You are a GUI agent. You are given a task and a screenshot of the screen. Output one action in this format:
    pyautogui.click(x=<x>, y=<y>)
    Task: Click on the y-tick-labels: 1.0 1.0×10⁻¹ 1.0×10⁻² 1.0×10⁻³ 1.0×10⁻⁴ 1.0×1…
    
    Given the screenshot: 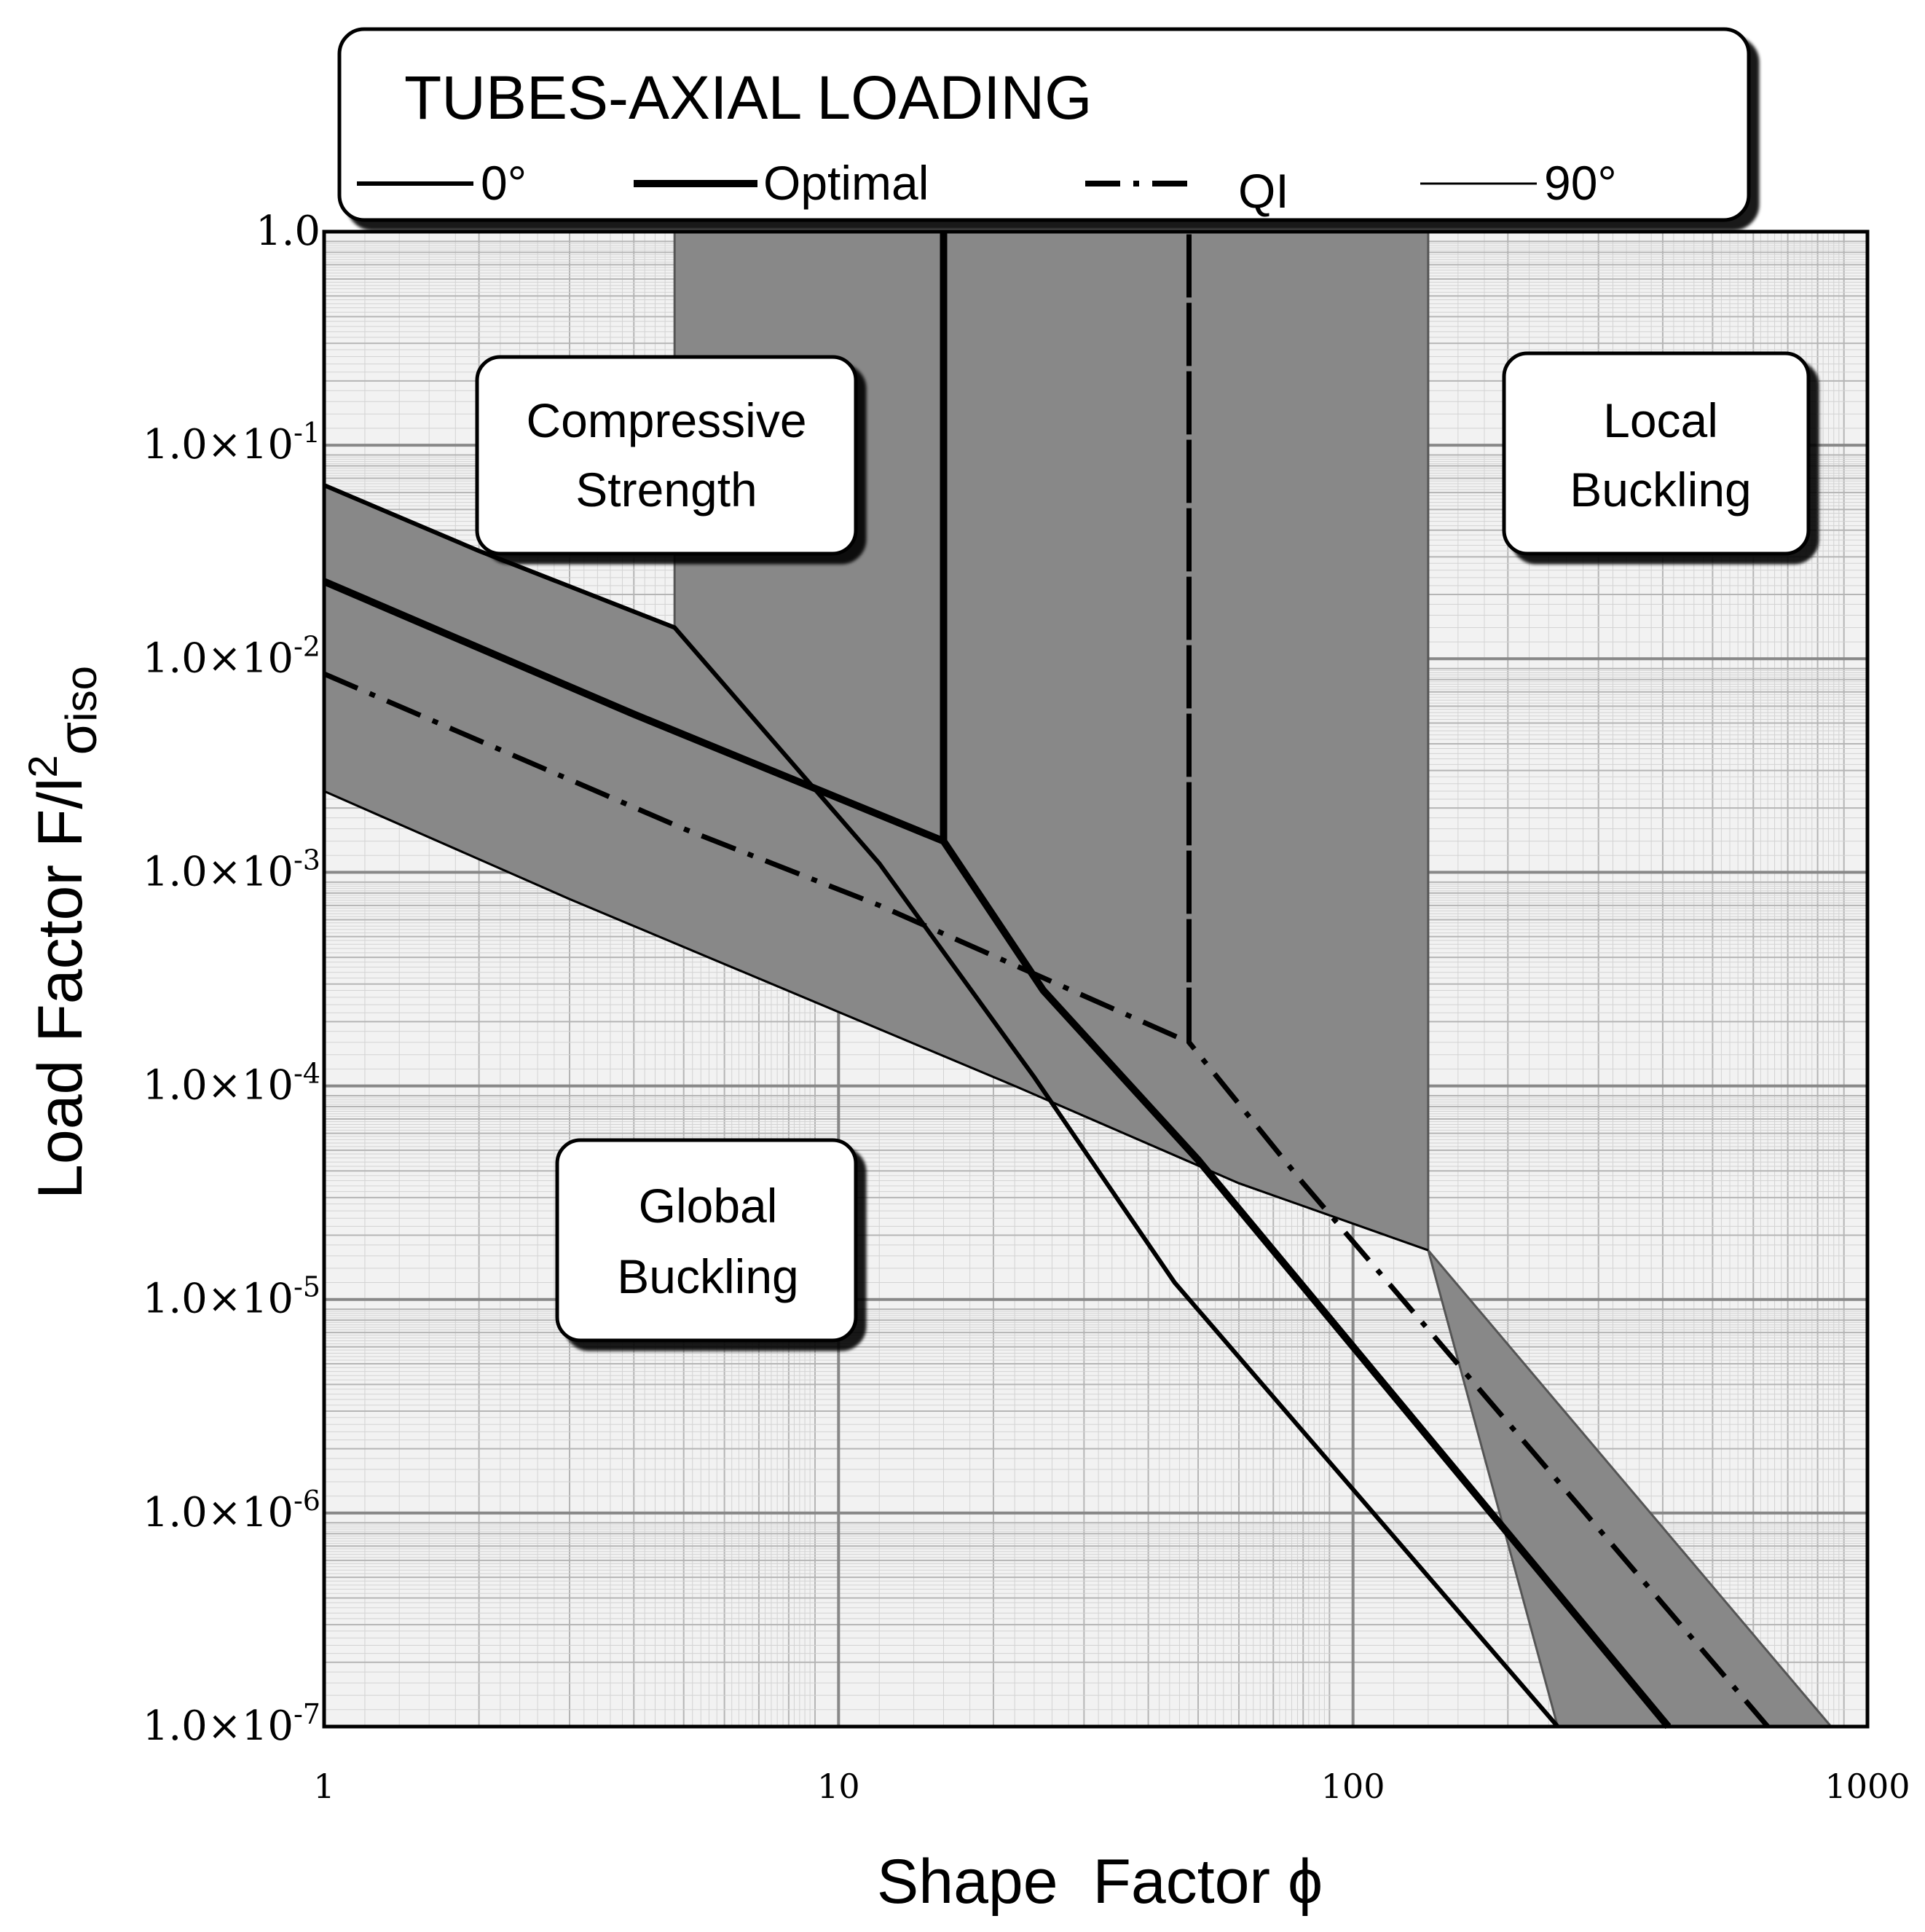 What is the action you would take?
    pyautogui.click(x=232, y=979)
    